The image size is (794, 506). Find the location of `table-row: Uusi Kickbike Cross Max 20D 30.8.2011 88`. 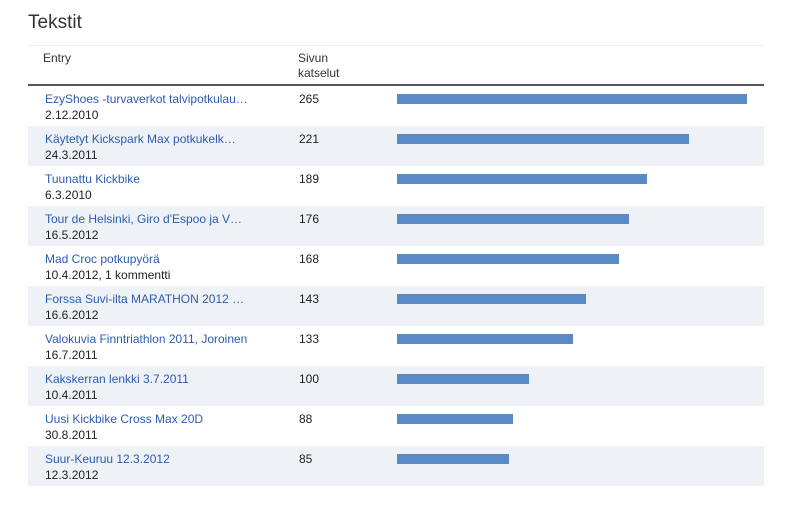

table-row: Uusi Kickbike Cross Max 20D 30.8.2011 88 is located at coordinates (396, 426).